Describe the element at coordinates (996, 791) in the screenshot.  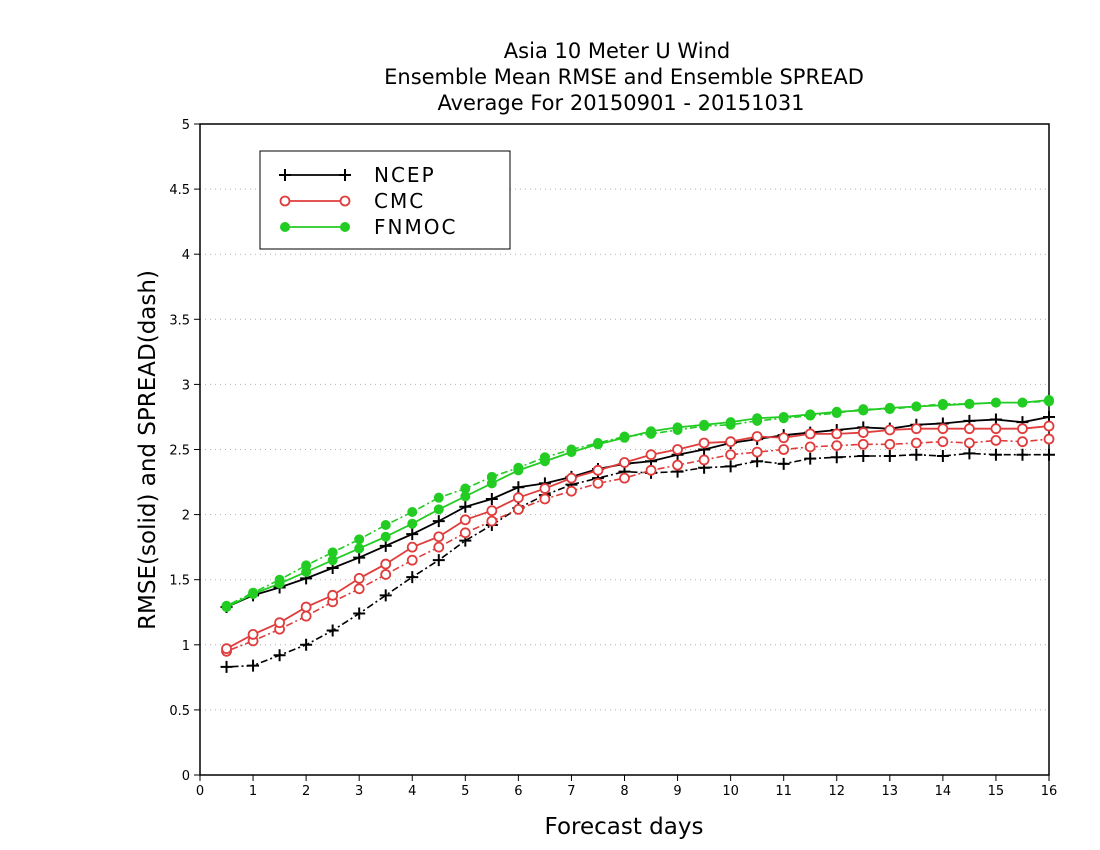
I see `x-tick-label: 15` at that location.